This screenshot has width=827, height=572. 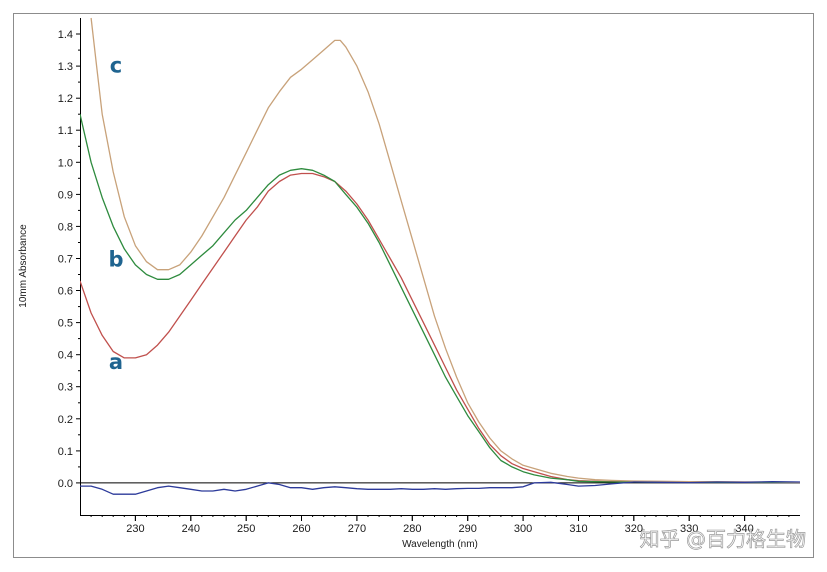 What do you see at coordinates (65, 292) in the screenshot?
I see `y-tick-label: 0.6` at bounding box center [65, 292].